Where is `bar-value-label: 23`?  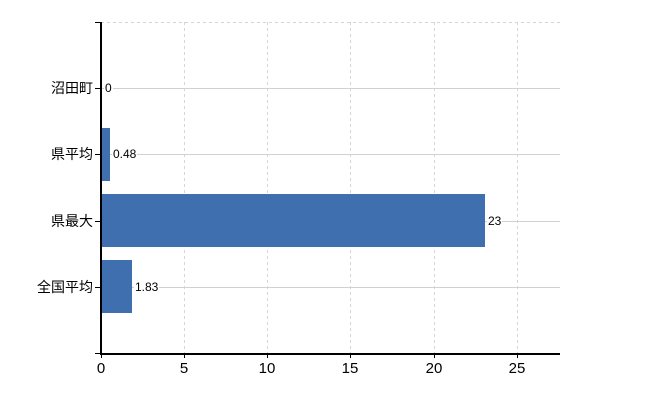 bar-value-label: 23 is located at coordinates (495, 221).